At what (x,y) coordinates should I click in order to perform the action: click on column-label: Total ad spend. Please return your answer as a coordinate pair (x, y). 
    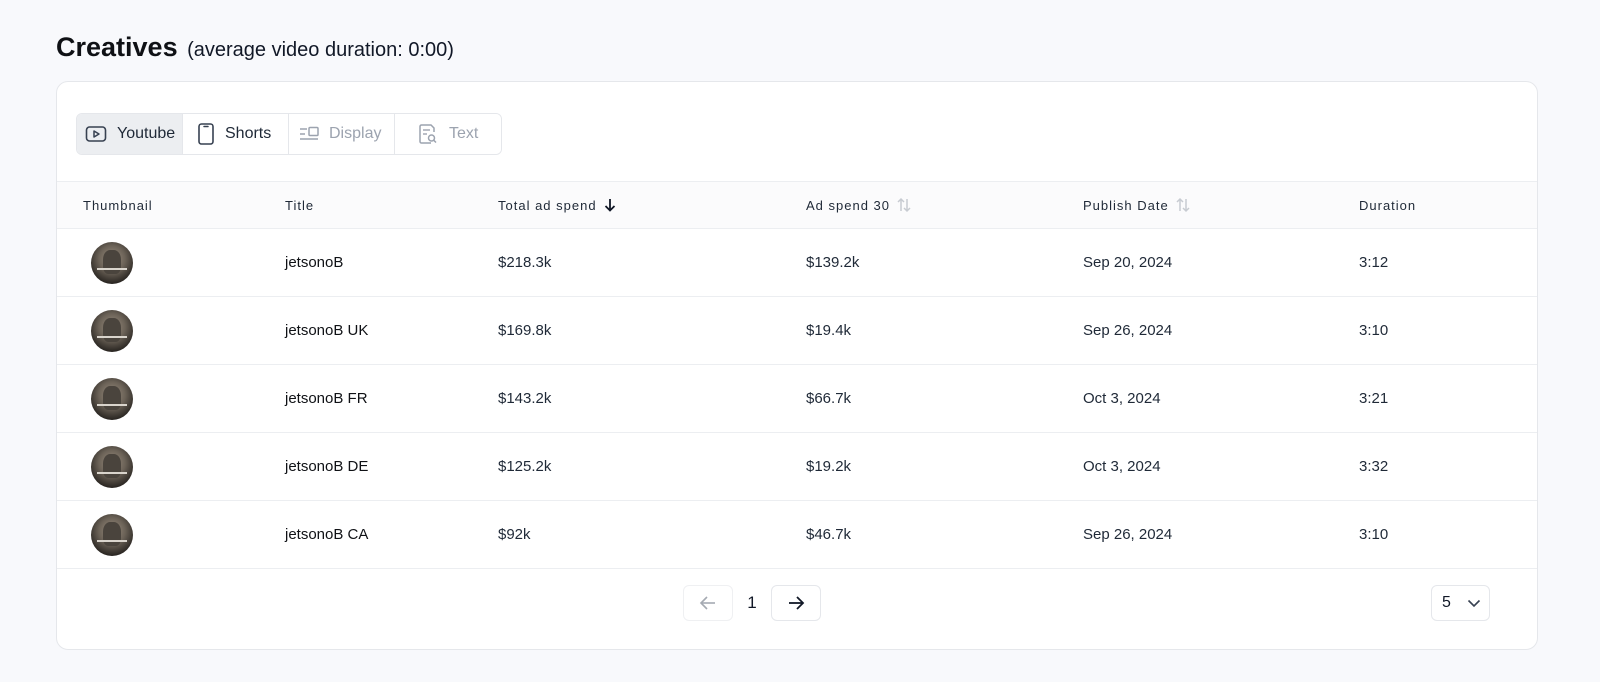
    Looking at the image, I should click on (547, 205).